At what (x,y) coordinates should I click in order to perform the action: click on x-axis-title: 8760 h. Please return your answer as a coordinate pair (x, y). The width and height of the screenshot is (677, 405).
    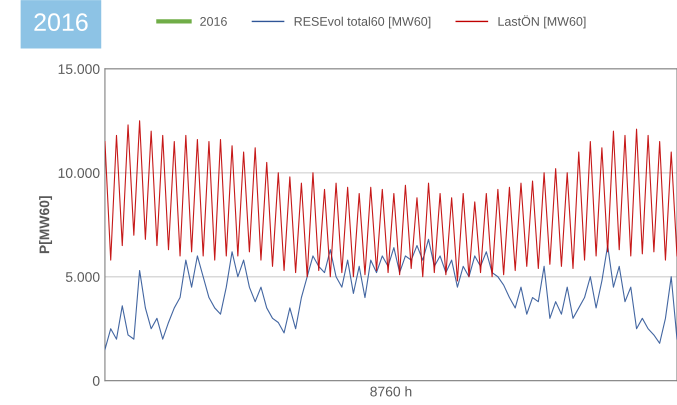
    Looking at the image, I should click on (391, 391).